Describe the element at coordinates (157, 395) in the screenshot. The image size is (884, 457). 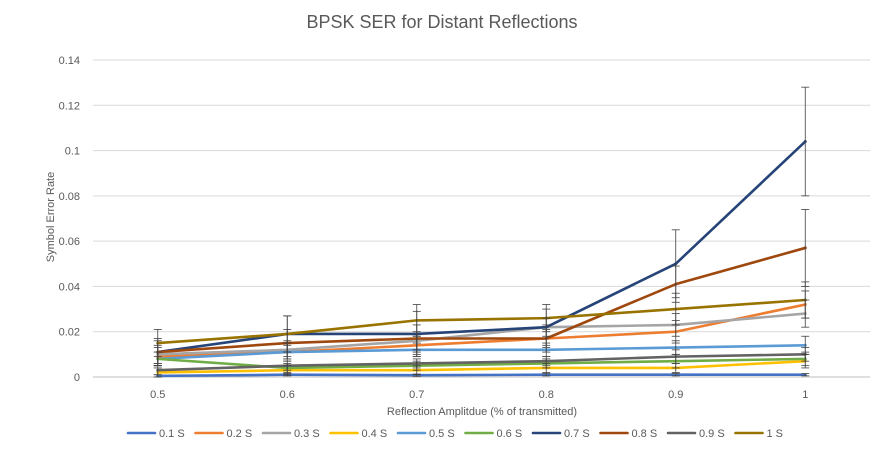
I see `x-tick-label: 0.5` at that location.